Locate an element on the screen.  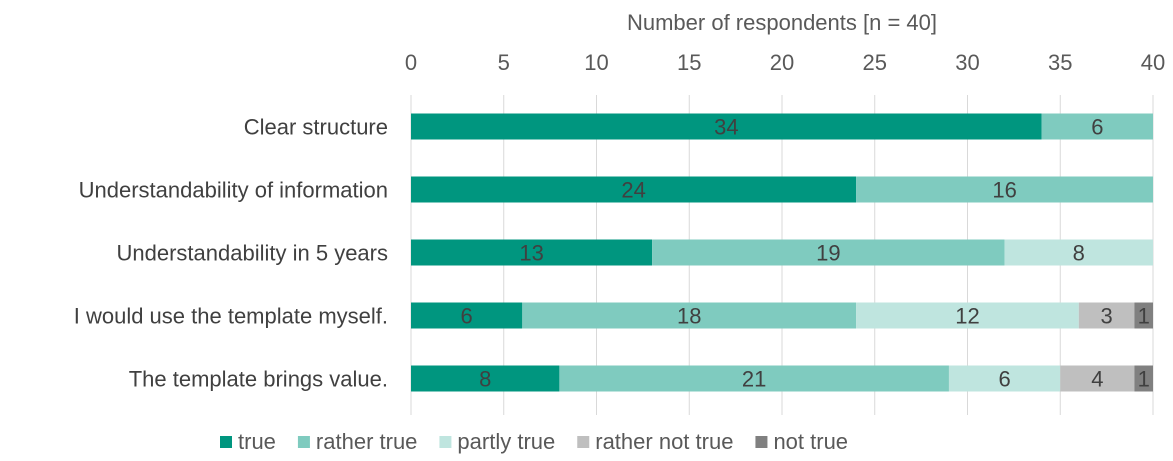
data-label: 19 is located at coordinates (828, 253).